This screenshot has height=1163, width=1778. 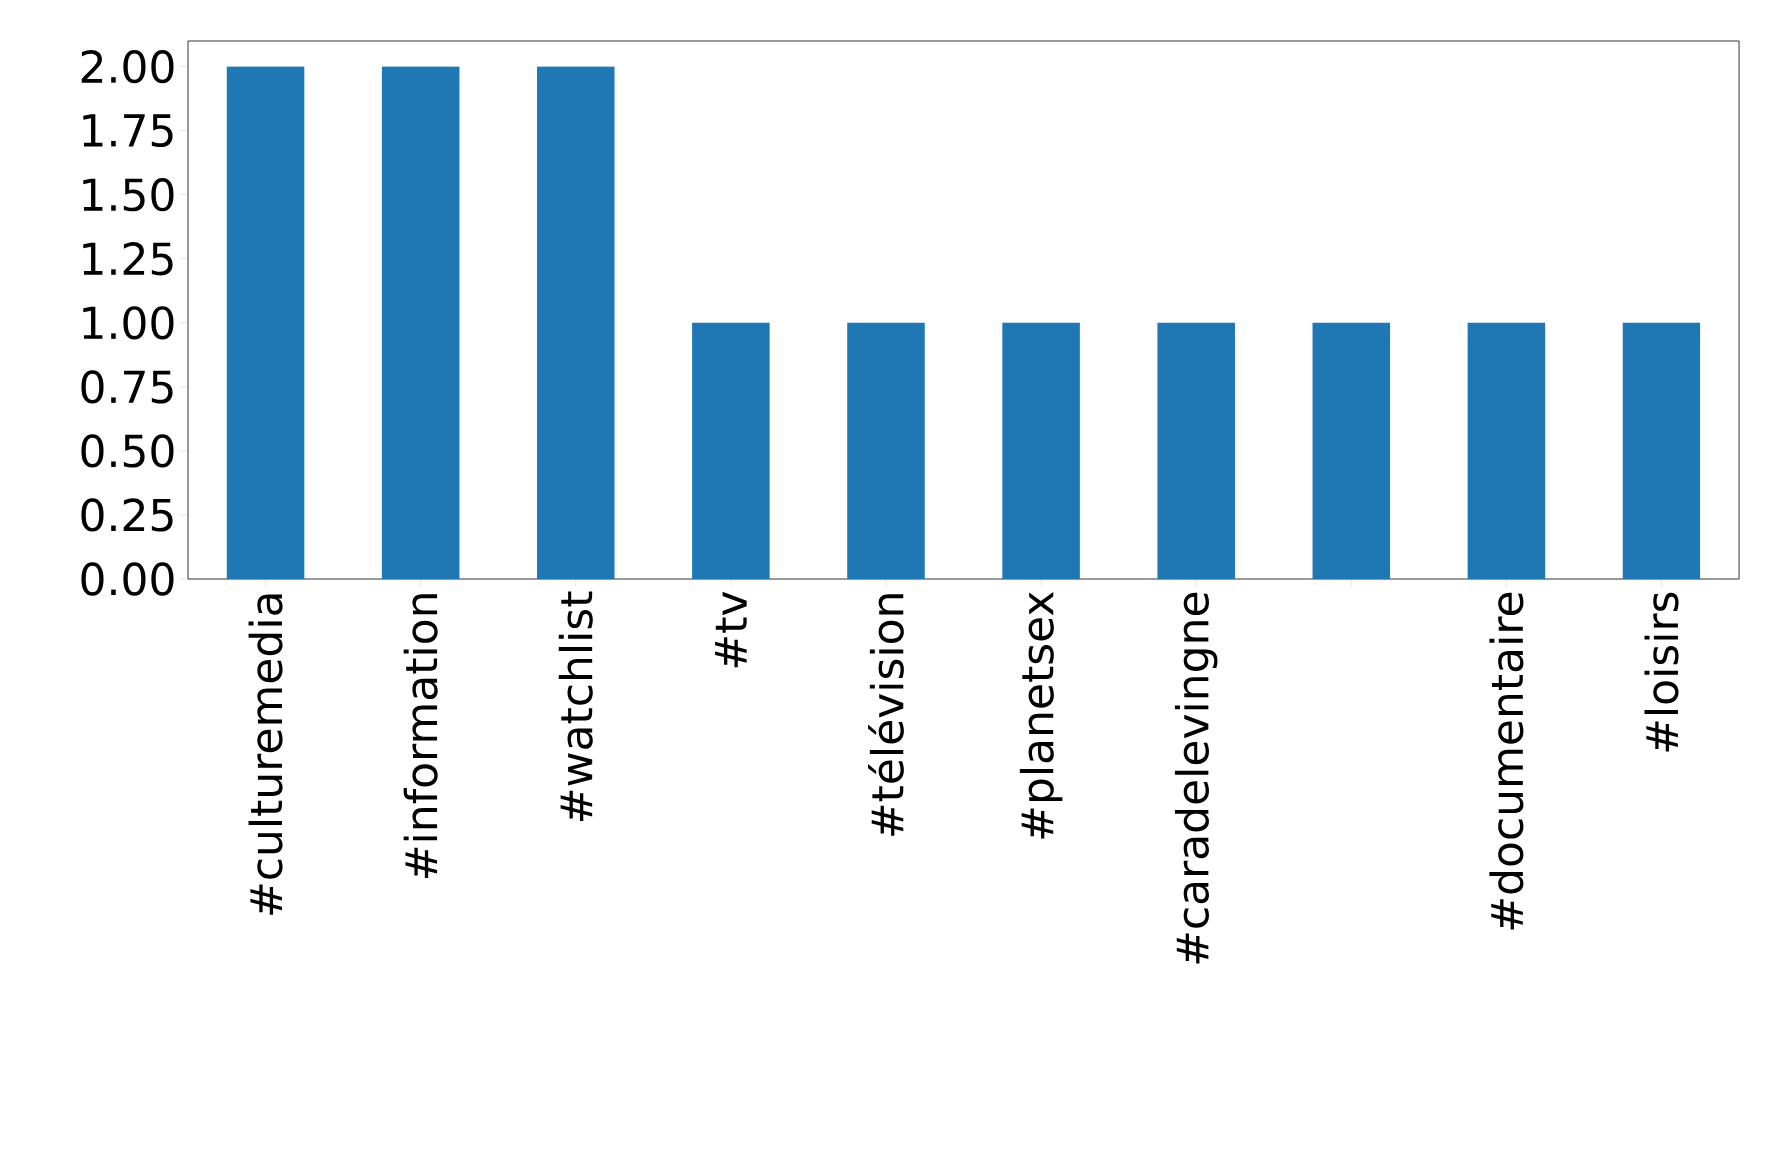 I want to click on x-tick-label: #documentaire, so click(x=1506, y=761).